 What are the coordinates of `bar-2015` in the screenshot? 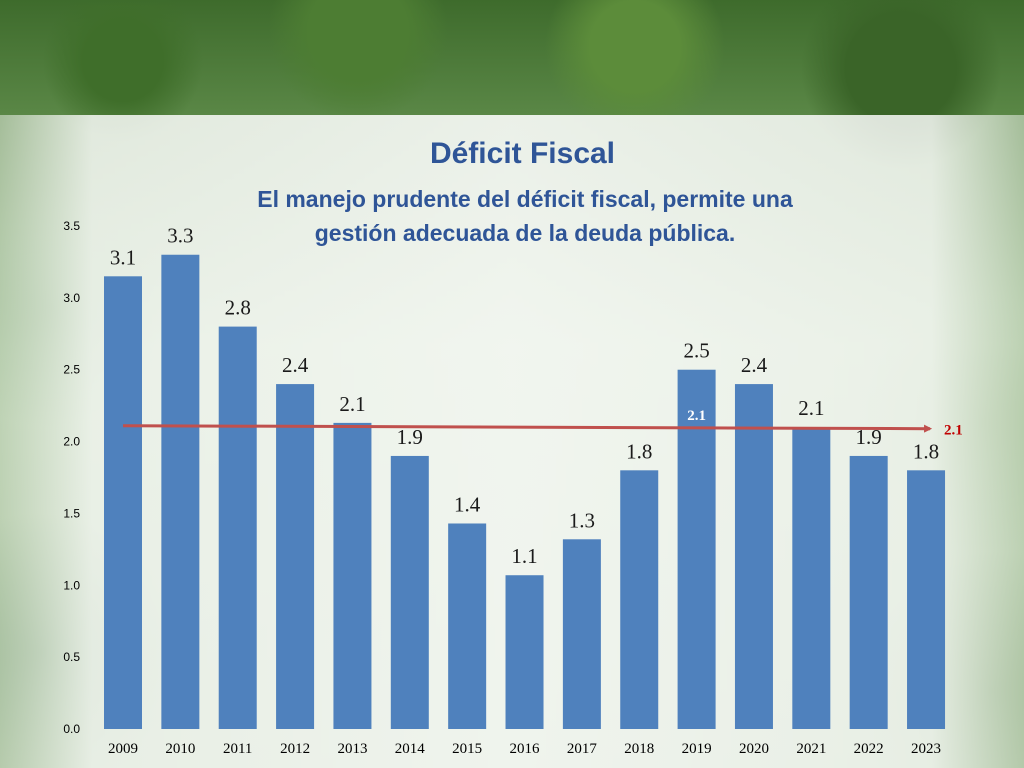 It's located at (467, 626).